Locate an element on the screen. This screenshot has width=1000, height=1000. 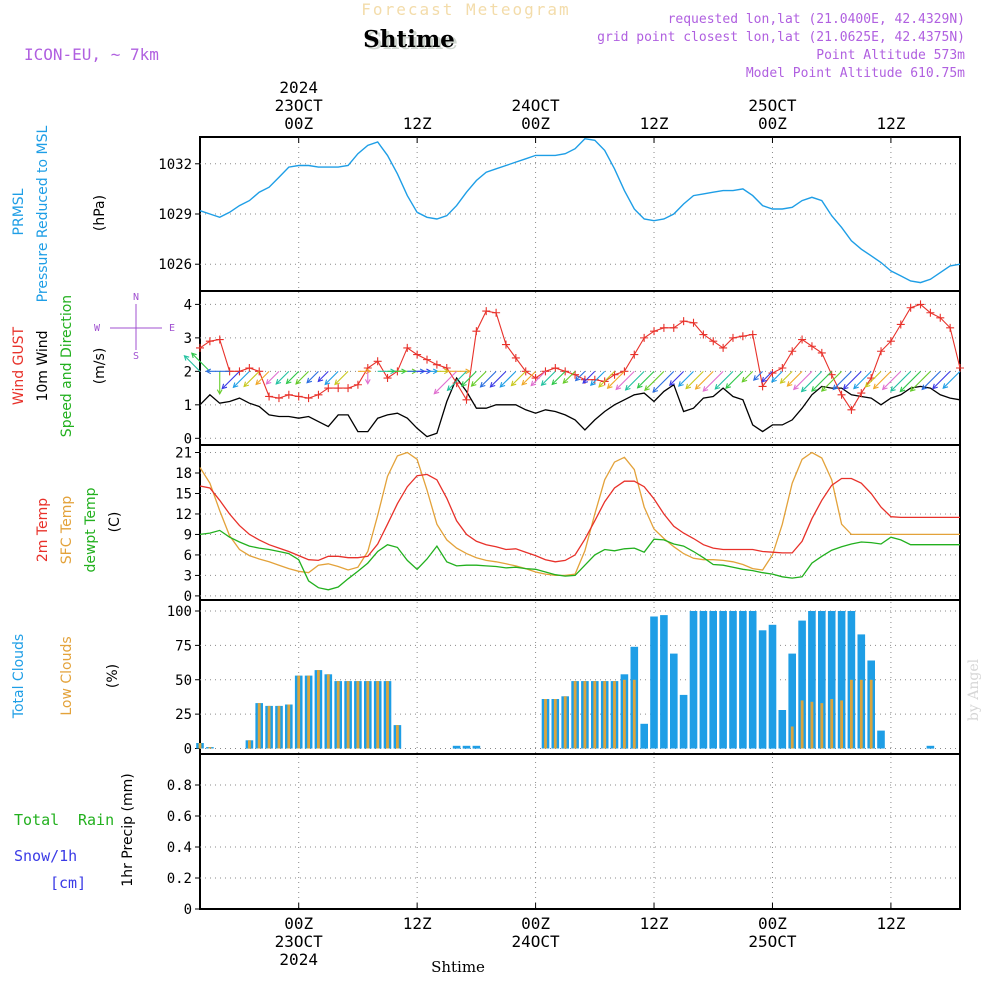
y-tick-label-temp: 0 is located at coordinates (188, 597).